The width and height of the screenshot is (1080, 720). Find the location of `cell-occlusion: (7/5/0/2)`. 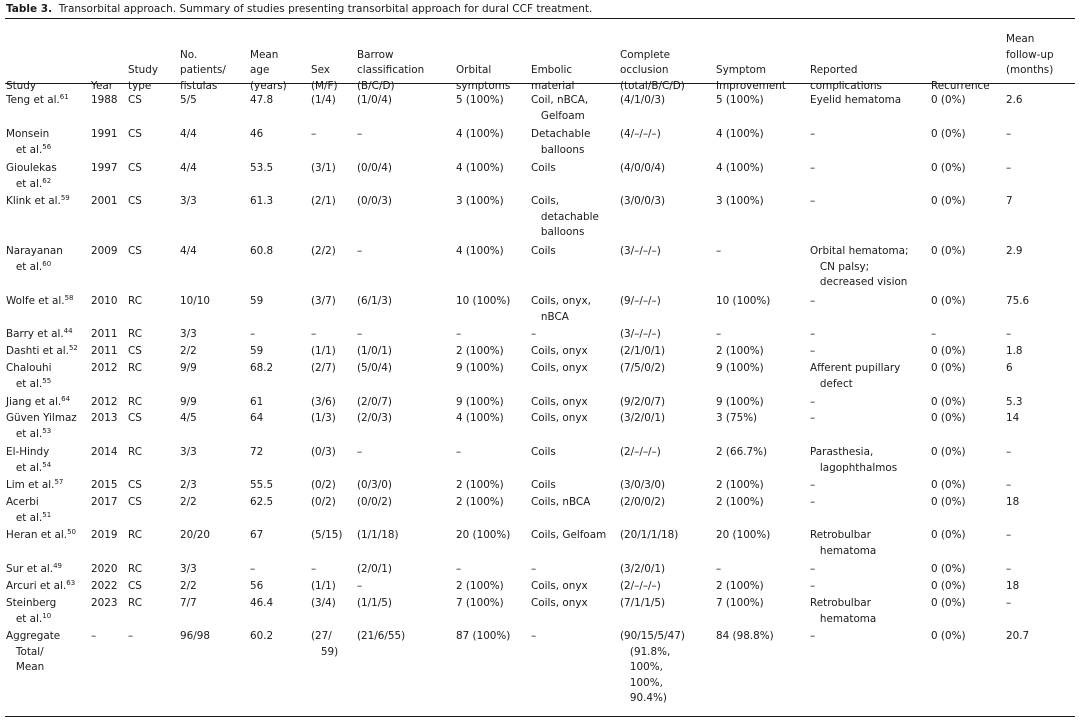

cell-occlusion: (7/5/0/2) is located at coordinates (642, 369).